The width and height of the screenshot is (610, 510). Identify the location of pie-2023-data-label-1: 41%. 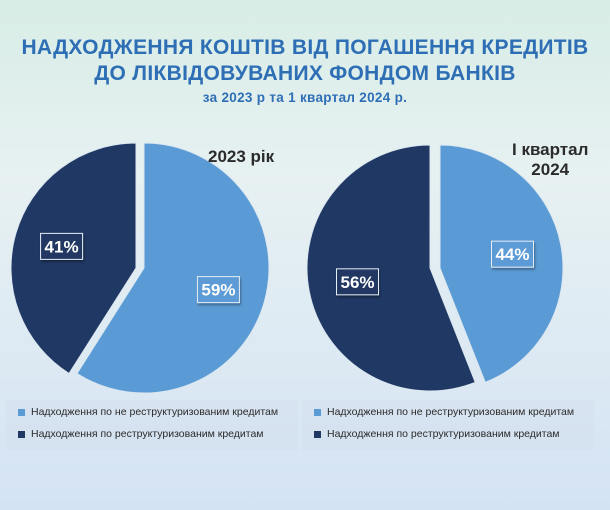
(62, 246).